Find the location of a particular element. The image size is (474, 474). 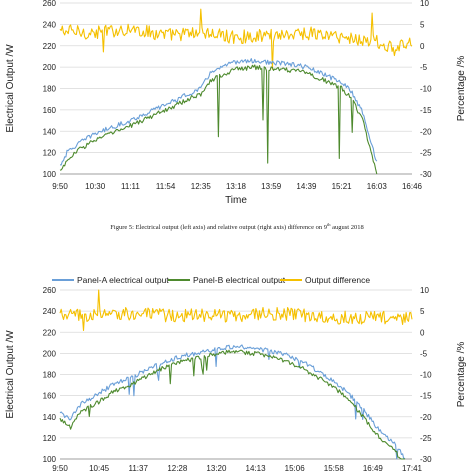

legend-label: Panel-A electrical output is located at coordinates (123, 280).